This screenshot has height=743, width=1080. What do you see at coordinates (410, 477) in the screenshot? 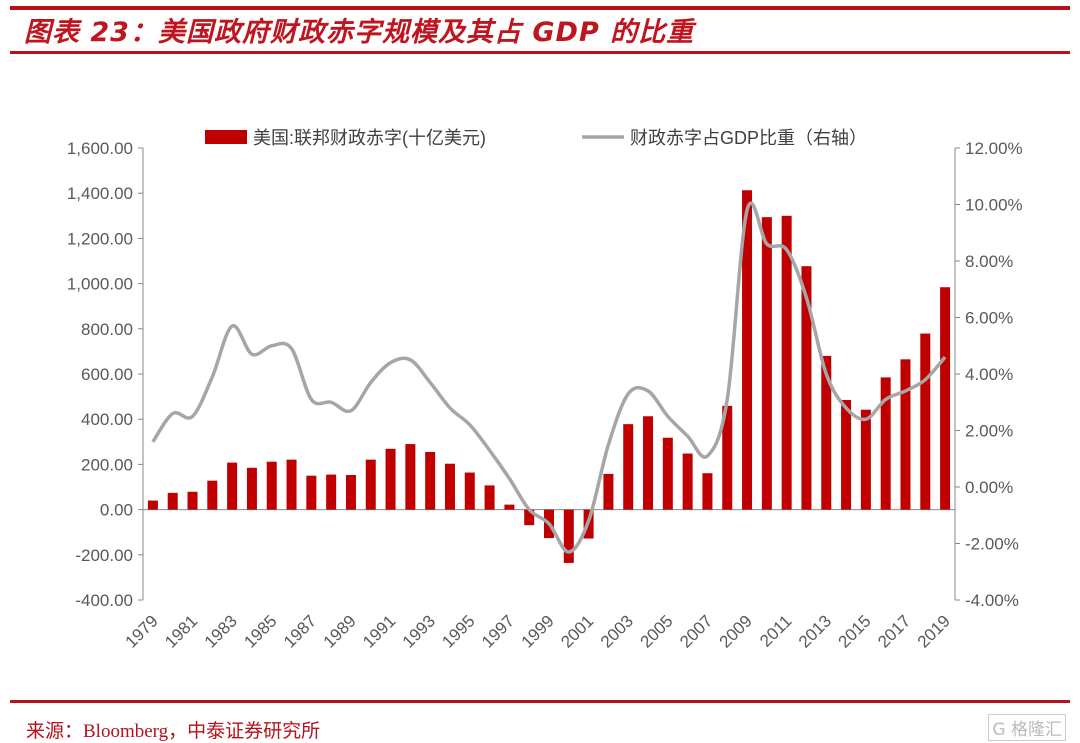
I see `bar-1992` at bounding box center [410, 477].